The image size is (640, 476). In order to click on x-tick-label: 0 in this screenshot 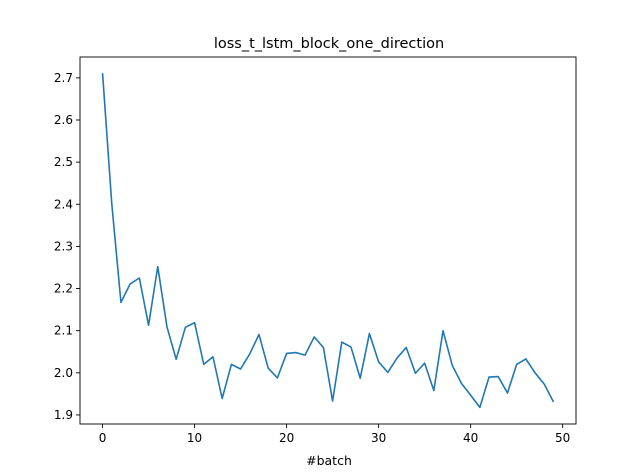, I will do `click(103, 438)`.